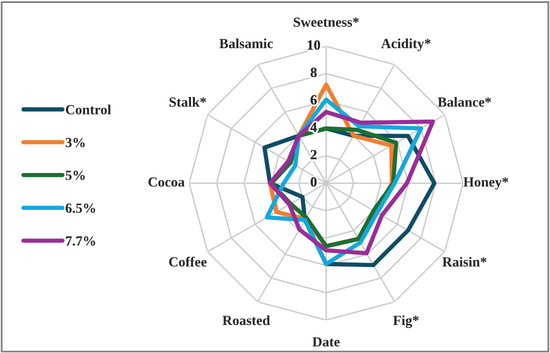 The width and height of the screenshot is (550, 353). I want to click on legend-label: 7.7%, so click(81, 241).